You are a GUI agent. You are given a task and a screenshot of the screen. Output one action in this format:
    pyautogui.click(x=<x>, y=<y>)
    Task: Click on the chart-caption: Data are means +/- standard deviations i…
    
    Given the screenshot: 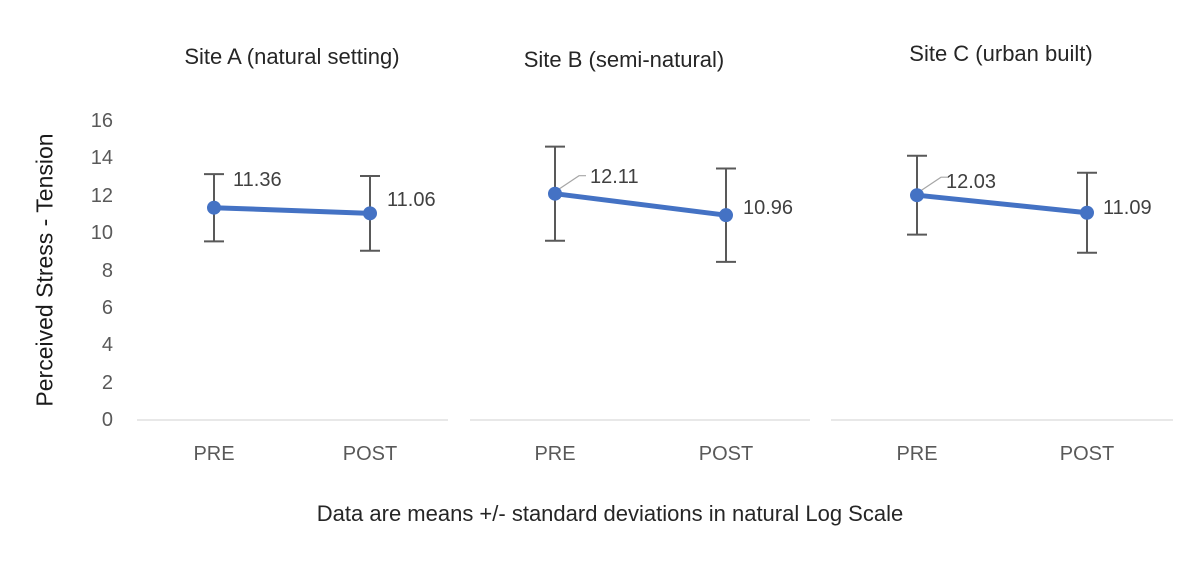 What is the action you would take?
    pyautogui.click(x=610, y=513)
    